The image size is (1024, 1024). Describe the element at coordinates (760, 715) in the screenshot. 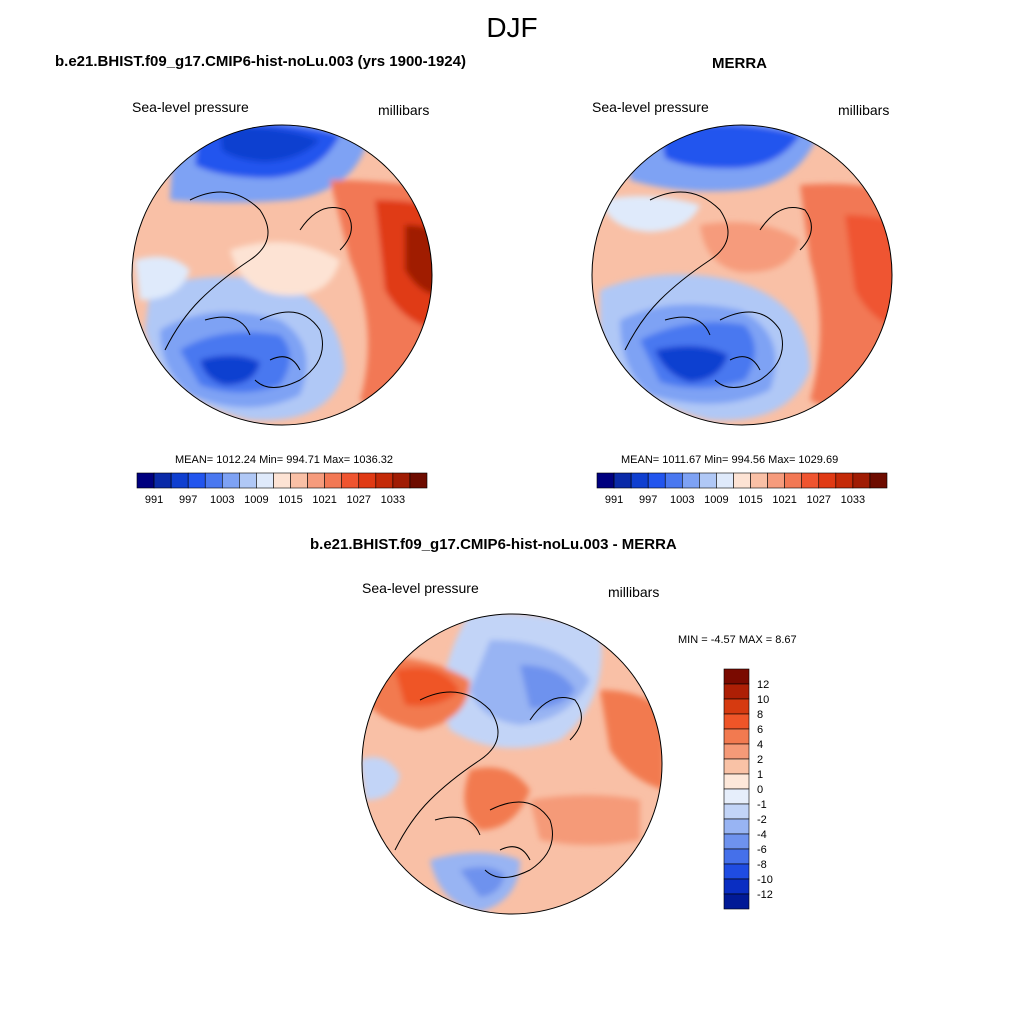

I see `colorbar-tick-label: 8` at that location.